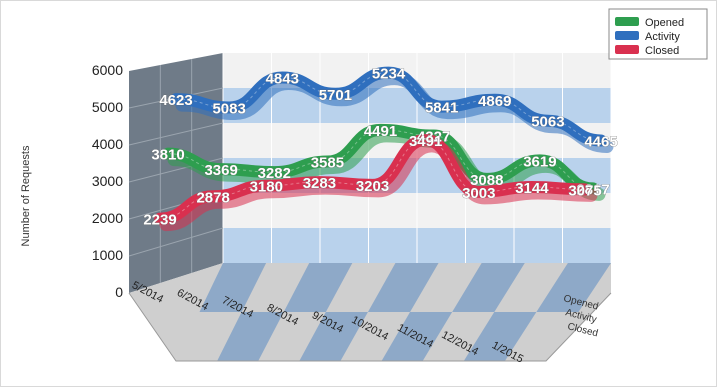  I want to click on data-label: 5701, so click(335, 95).